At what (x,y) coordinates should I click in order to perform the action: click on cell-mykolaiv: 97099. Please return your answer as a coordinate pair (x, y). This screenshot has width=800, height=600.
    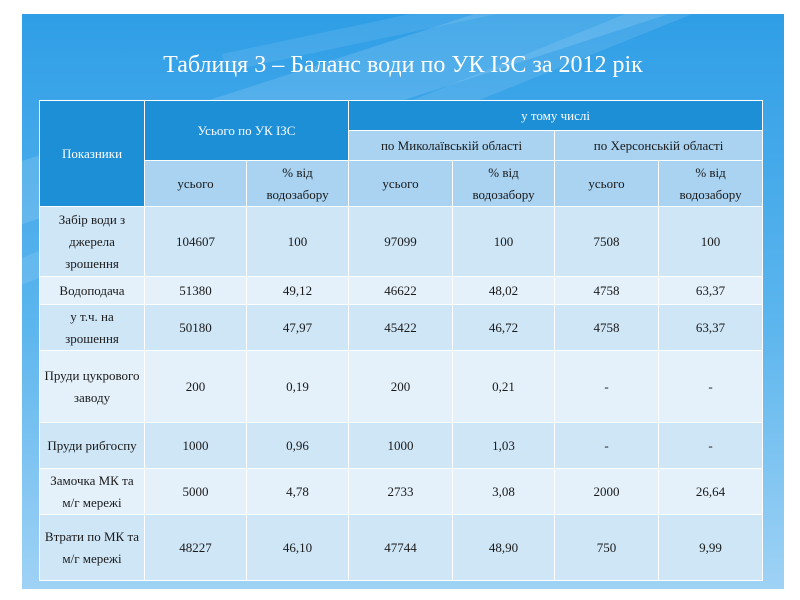
    Looking at the image, I should click on (401, 241).